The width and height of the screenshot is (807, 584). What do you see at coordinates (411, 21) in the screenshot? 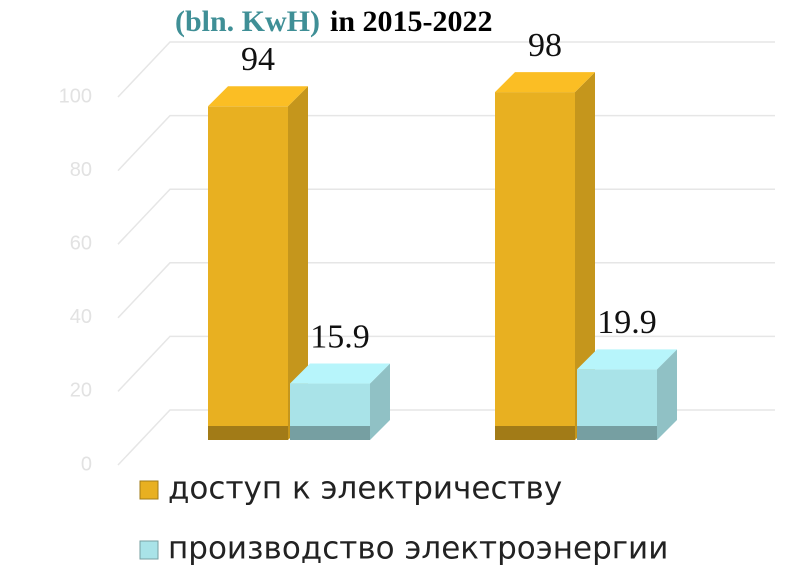
I see `chart-title: in 2015-2022` at bounding box center [411, 21].